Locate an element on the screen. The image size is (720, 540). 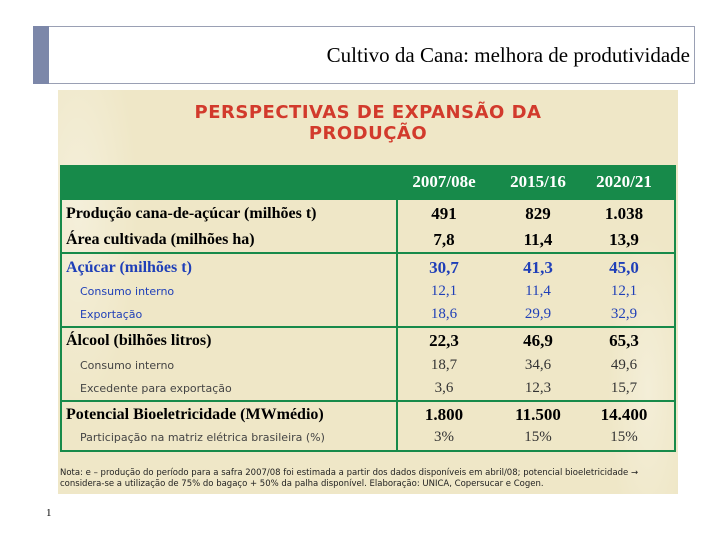
row-value: 18,6 is located at coordinates (444, 314).